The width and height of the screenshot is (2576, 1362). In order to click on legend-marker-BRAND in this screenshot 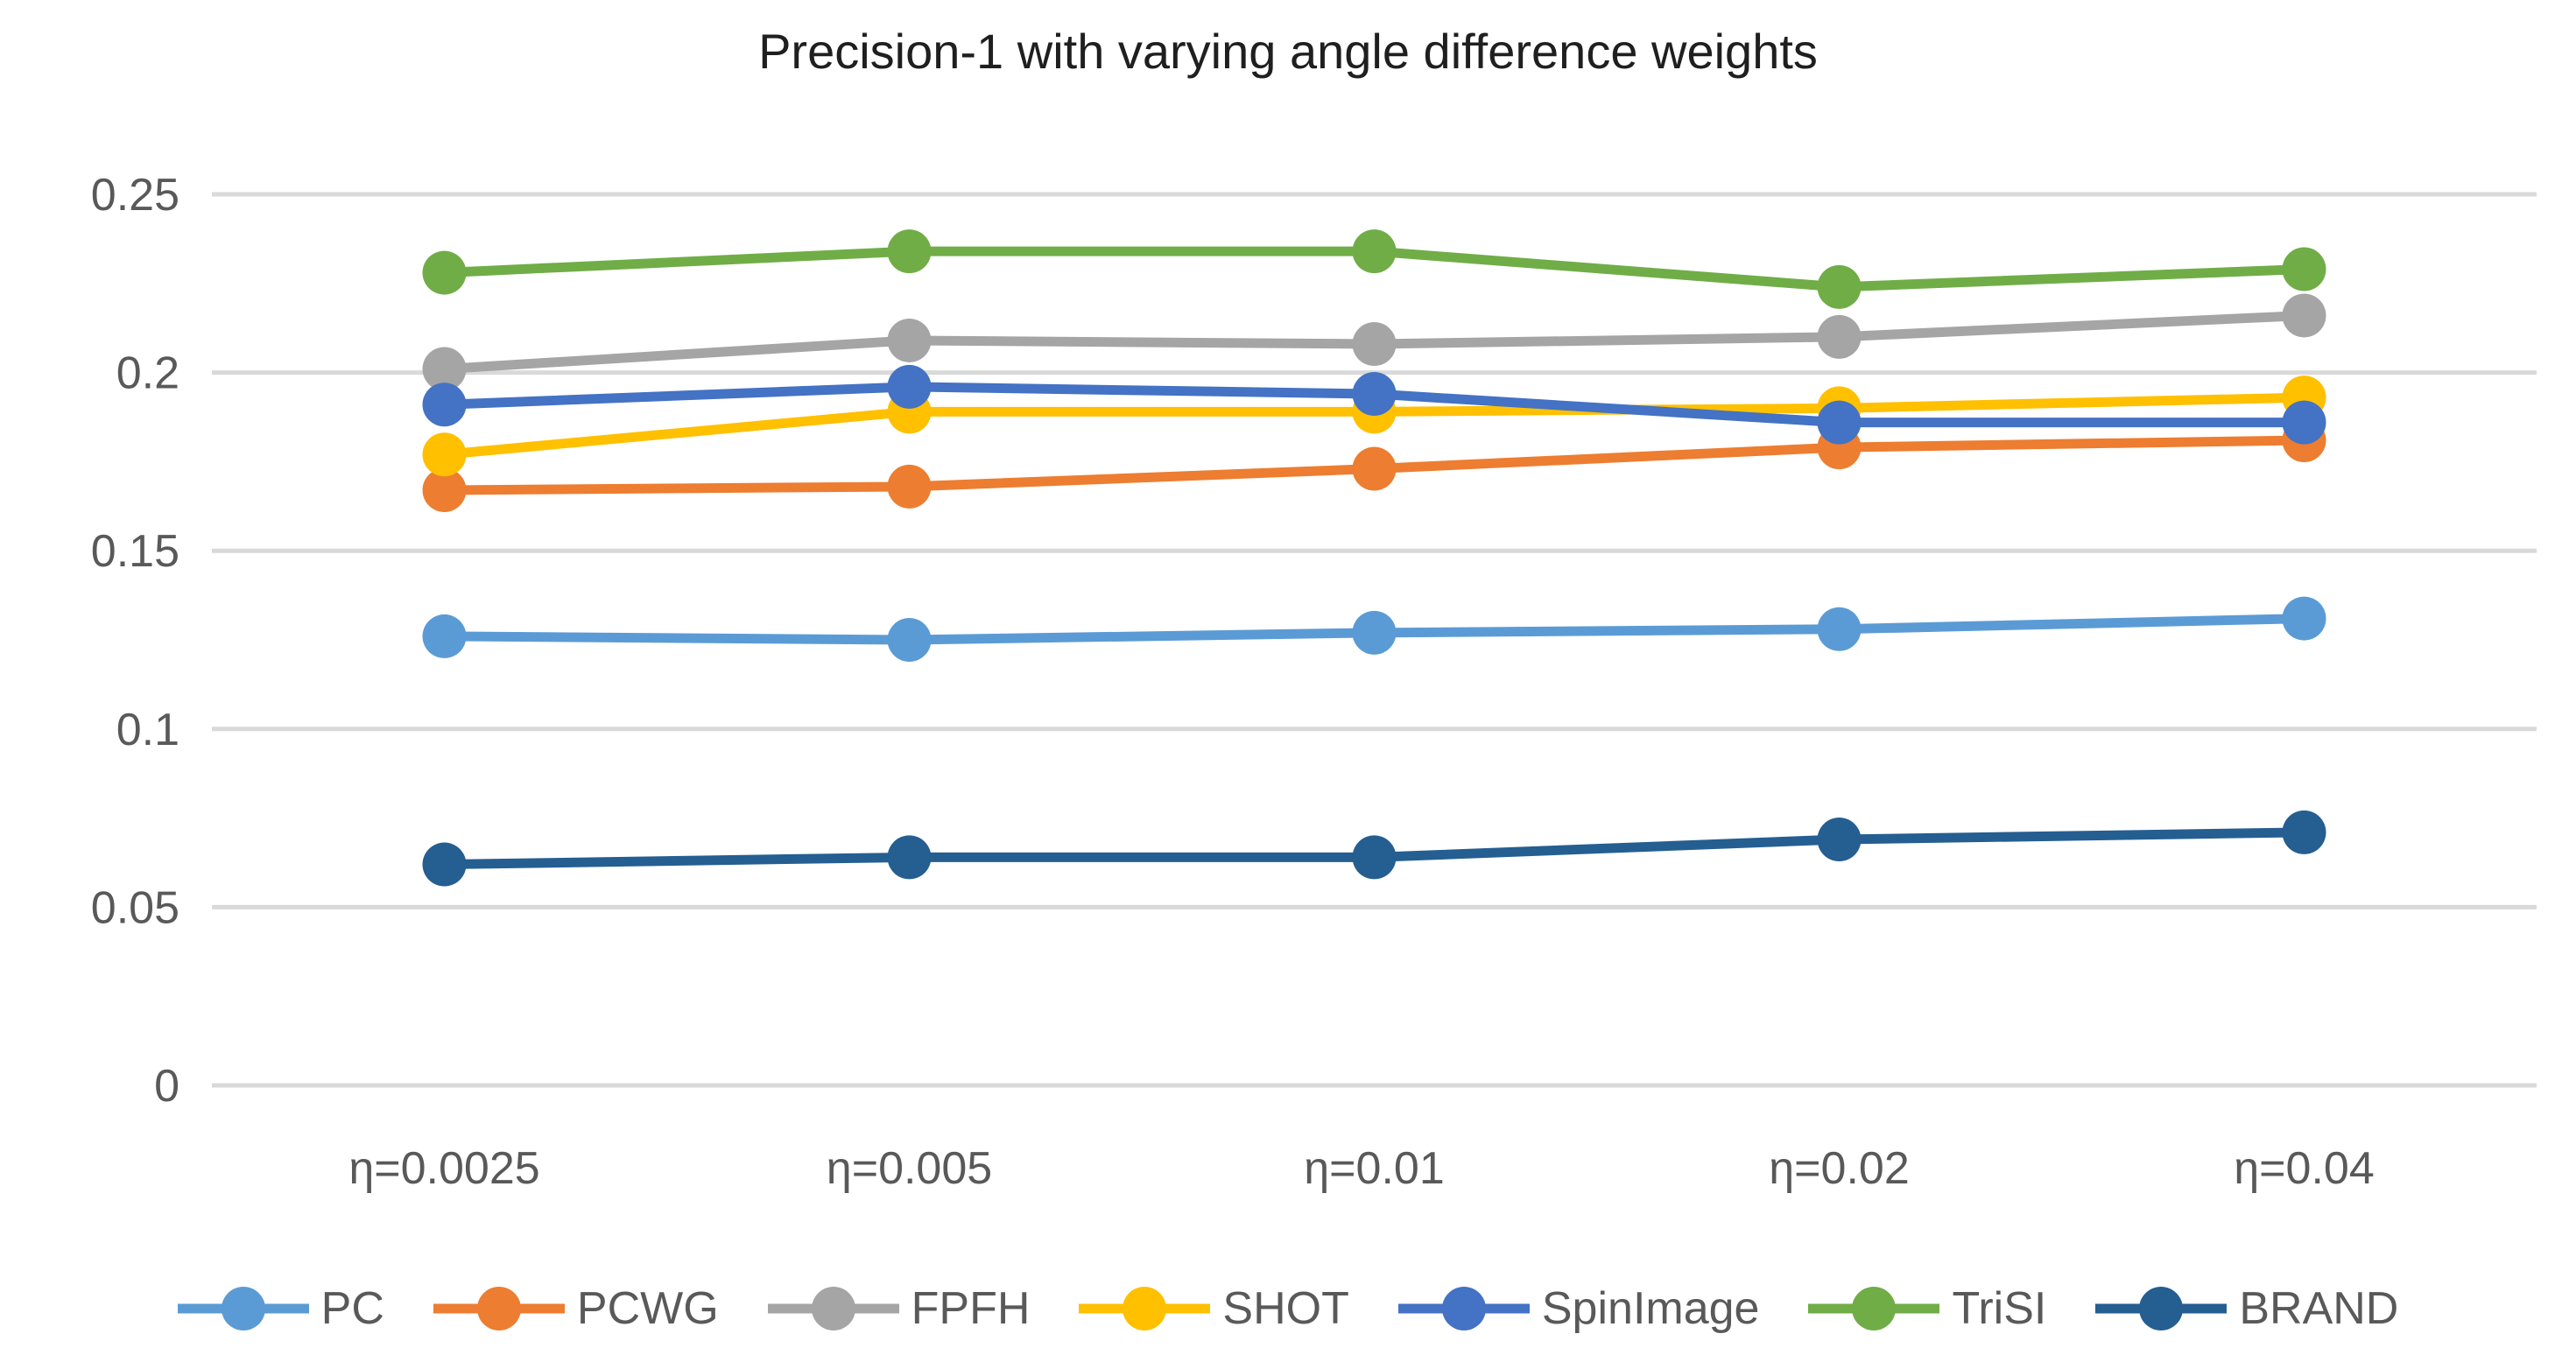, I will do `click(2161, 1309)`.